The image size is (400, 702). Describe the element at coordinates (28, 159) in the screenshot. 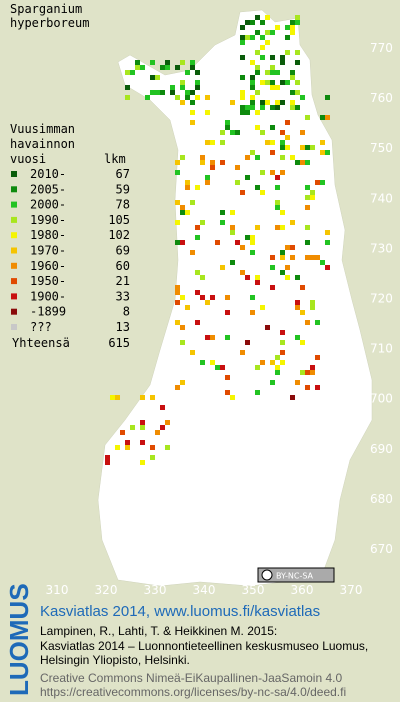

I see `legend-col-year: vuosi` at that location.